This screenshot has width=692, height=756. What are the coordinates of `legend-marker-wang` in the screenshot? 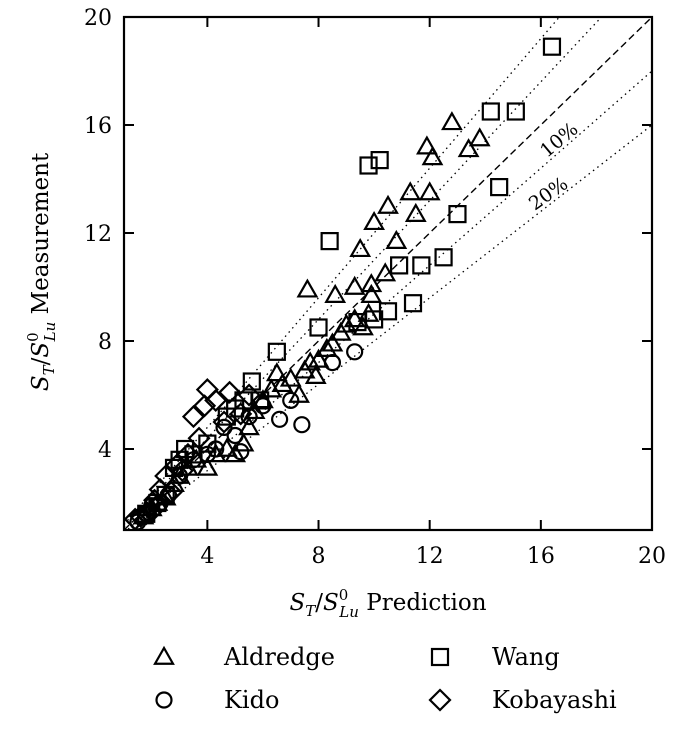 It's located at (440, 657).